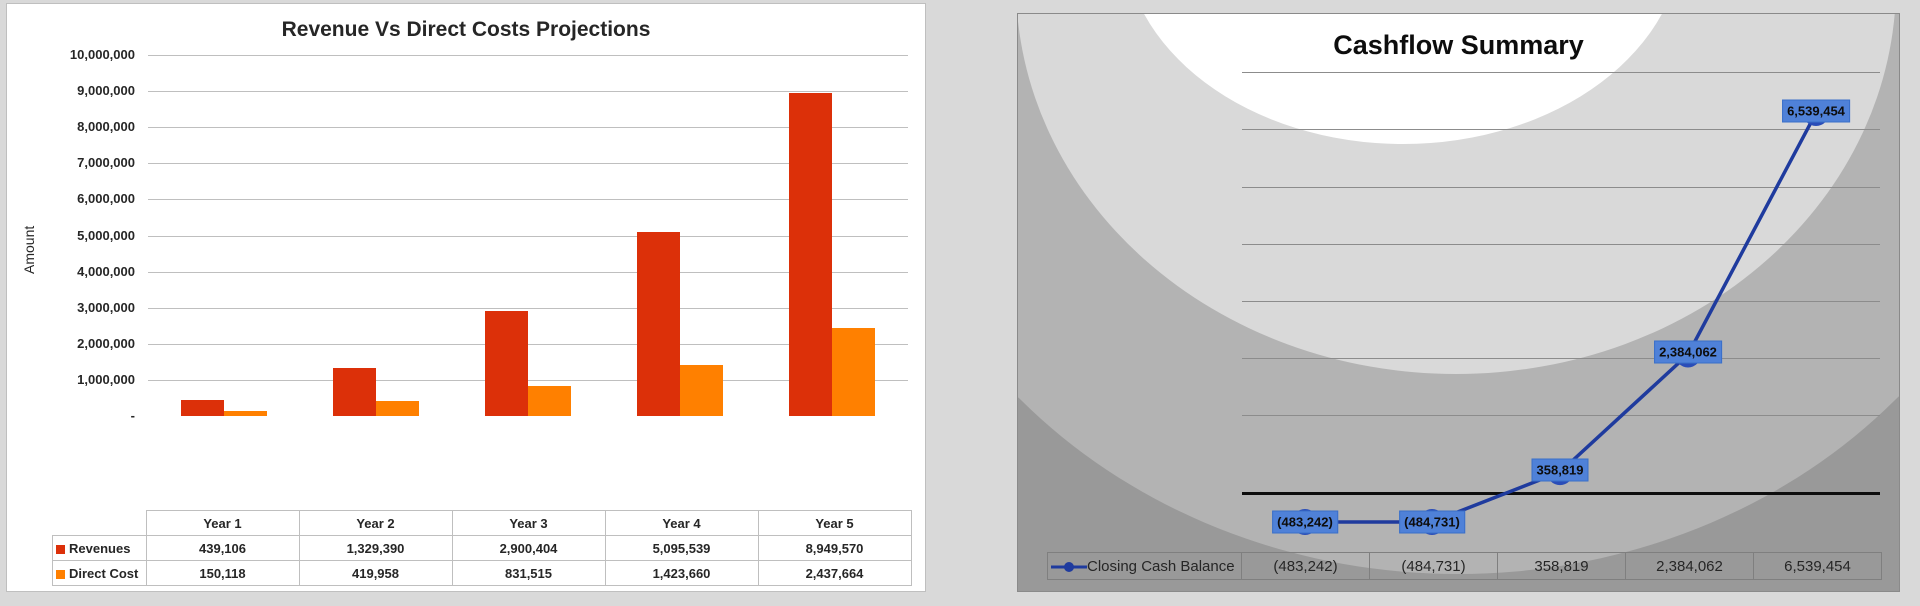  Describe the element at coordinates (222, 573) in the screenshot. I see `table-cell: 150,118` at that location.